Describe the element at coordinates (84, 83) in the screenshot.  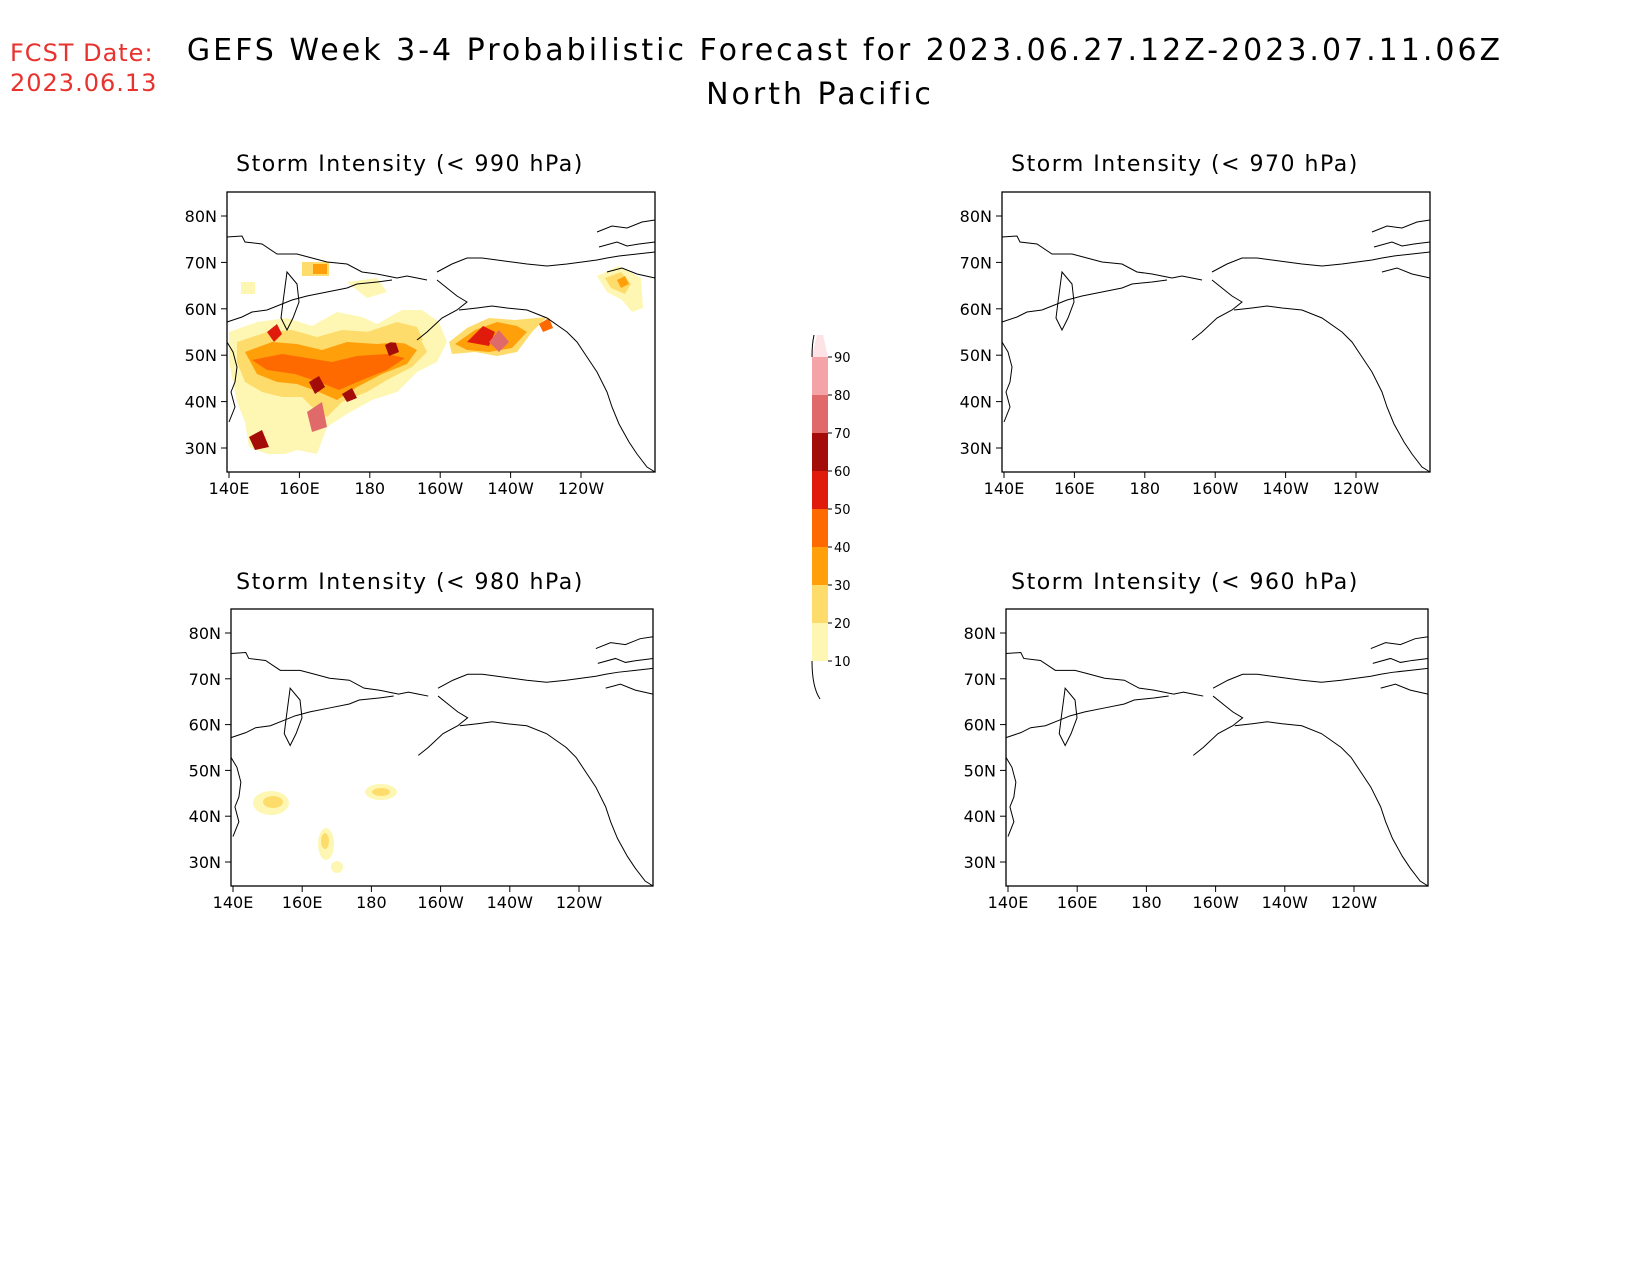
I see `fcst-date-value: 2023.06.13` at that location.